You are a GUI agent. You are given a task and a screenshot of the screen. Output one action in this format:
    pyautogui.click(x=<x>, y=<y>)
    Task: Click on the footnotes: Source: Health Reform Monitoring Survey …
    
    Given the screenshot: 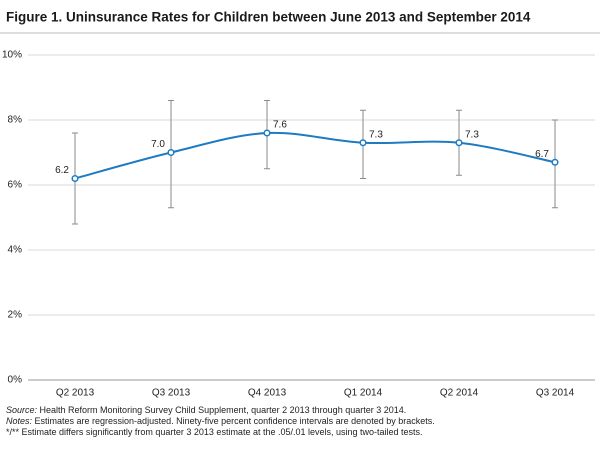 What is the action you would take?
    pyautogui.click(x=220, y=421)
    